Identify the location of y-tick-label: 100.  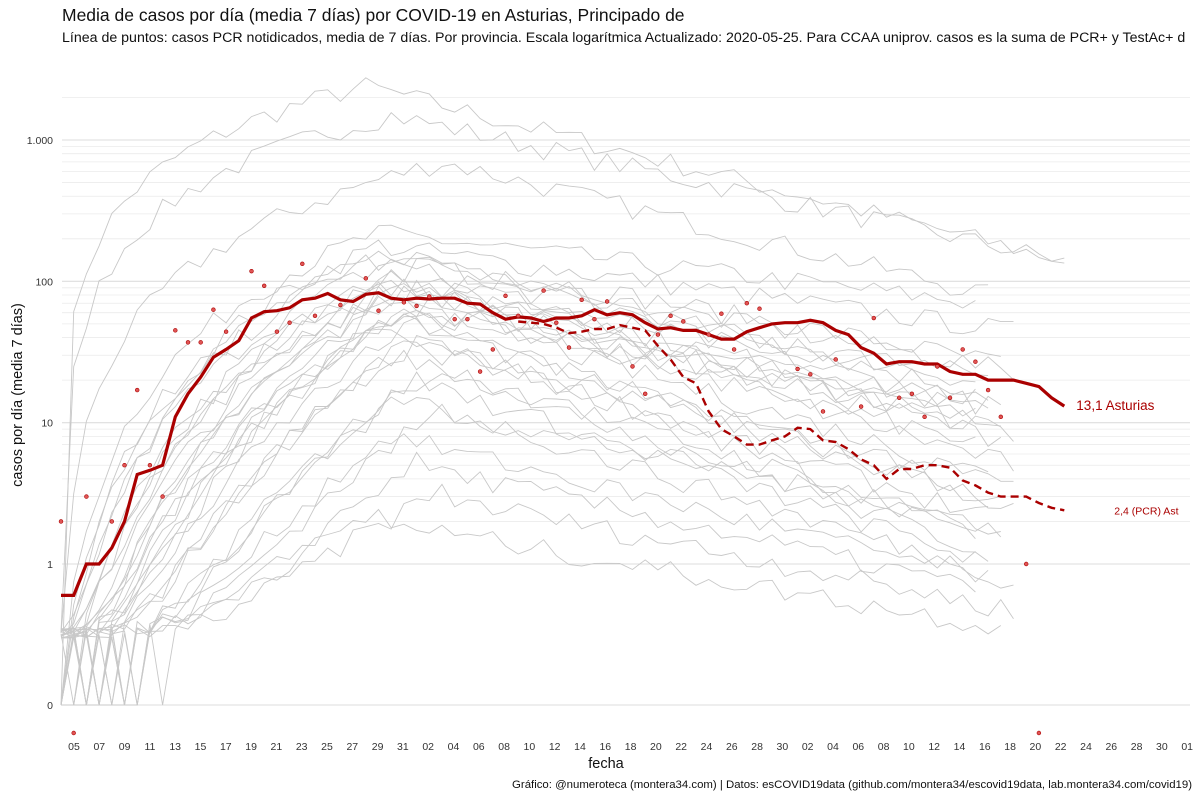
(44, 282).